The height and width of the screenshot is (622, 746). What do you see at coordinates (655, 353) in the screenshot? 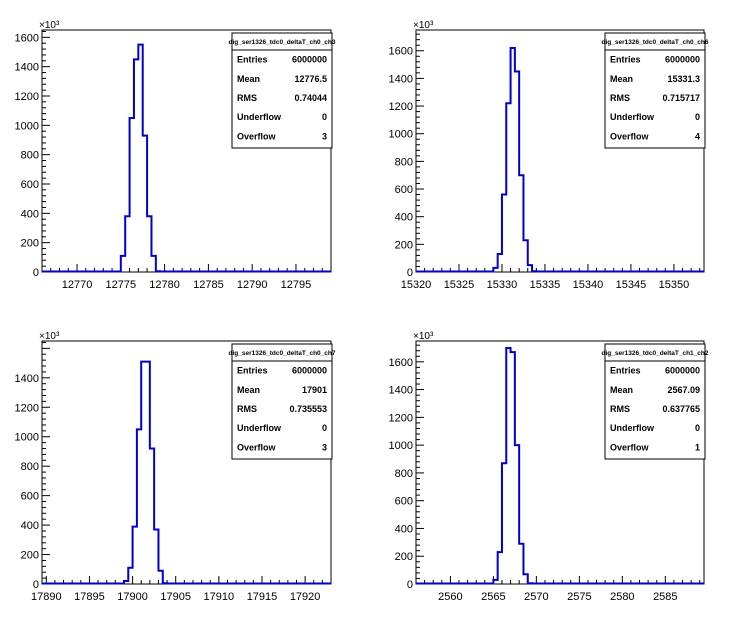
I see `stats-title: dig_ser1326_tdc0_deltaT_ch1_ch2` at bounding box center [655, 353].